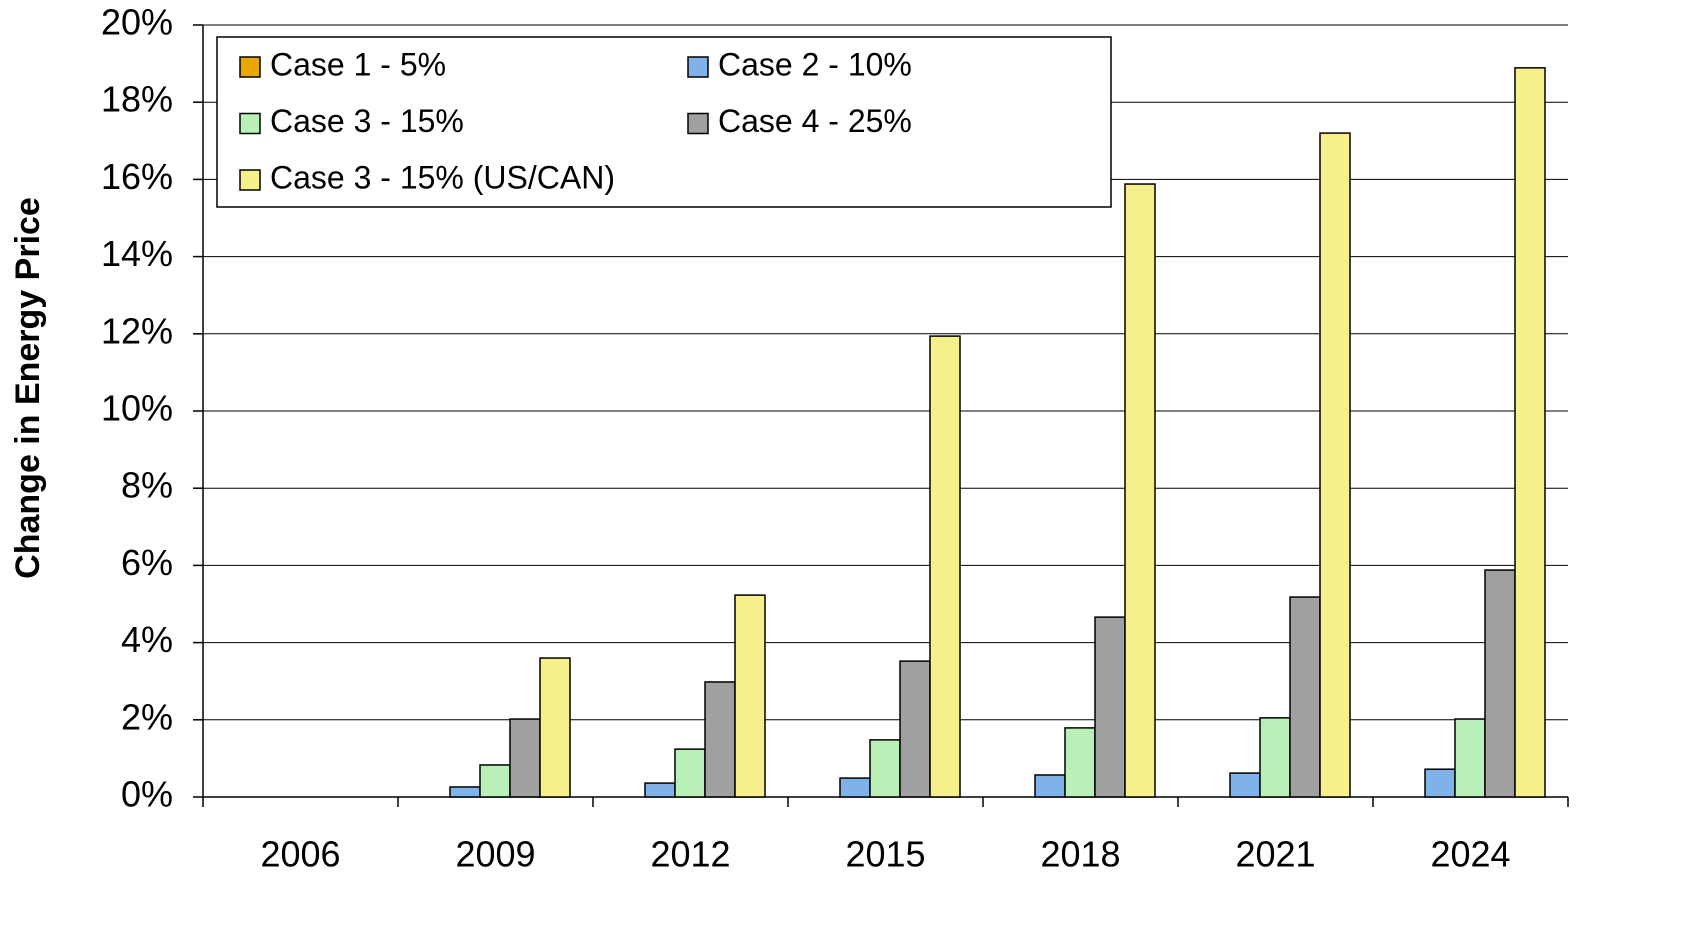 Image resolution: width=1690 pixels, height=941 pixels. Describe the element at coordinates (442, 177) in the screenshot. I see `legend-label: Case 3 - 15% (US/CAN)` at that location.